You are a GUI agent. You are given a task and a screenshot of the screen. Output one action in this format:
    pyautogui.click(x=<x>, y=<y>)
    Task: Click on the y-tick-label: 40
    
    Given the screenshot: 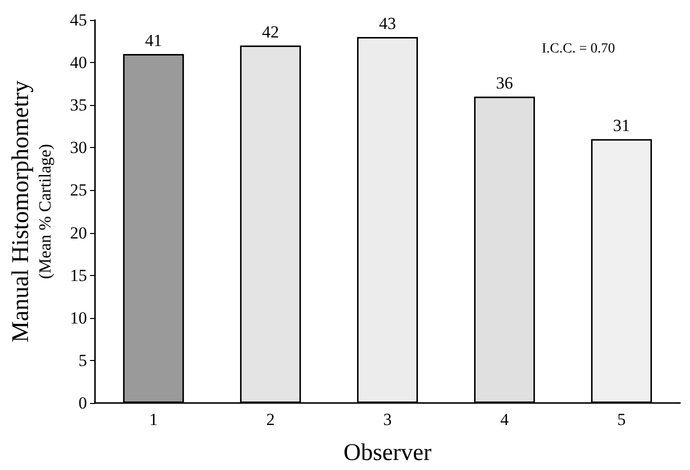 What is the action you would take?
    pyautogui.click(x=78, y=62)
    